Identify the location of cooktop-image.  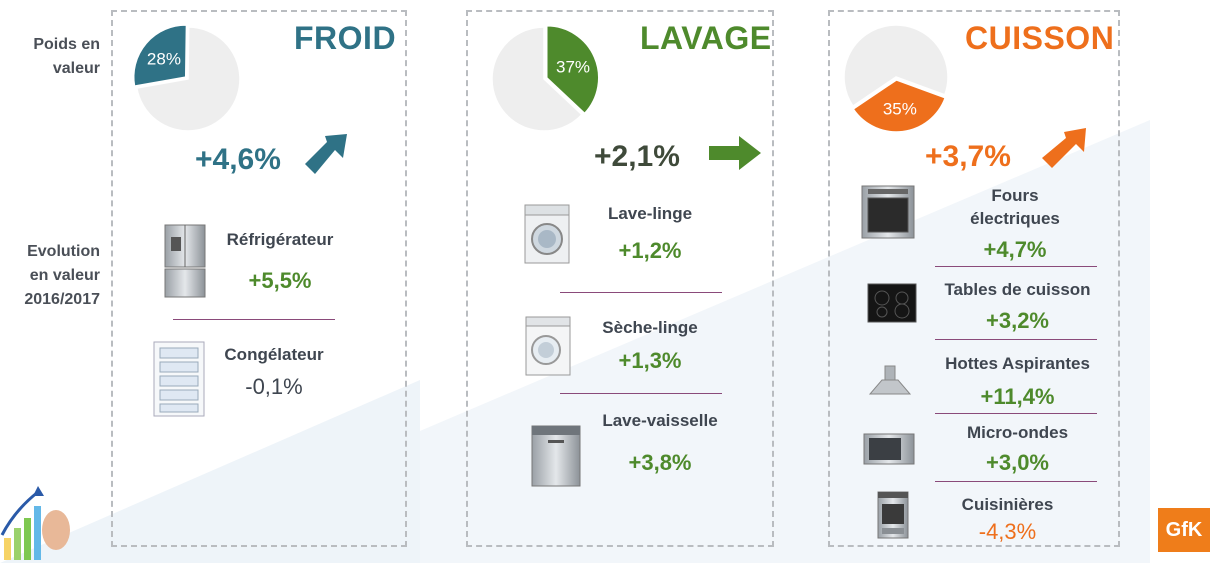
(892, 303).